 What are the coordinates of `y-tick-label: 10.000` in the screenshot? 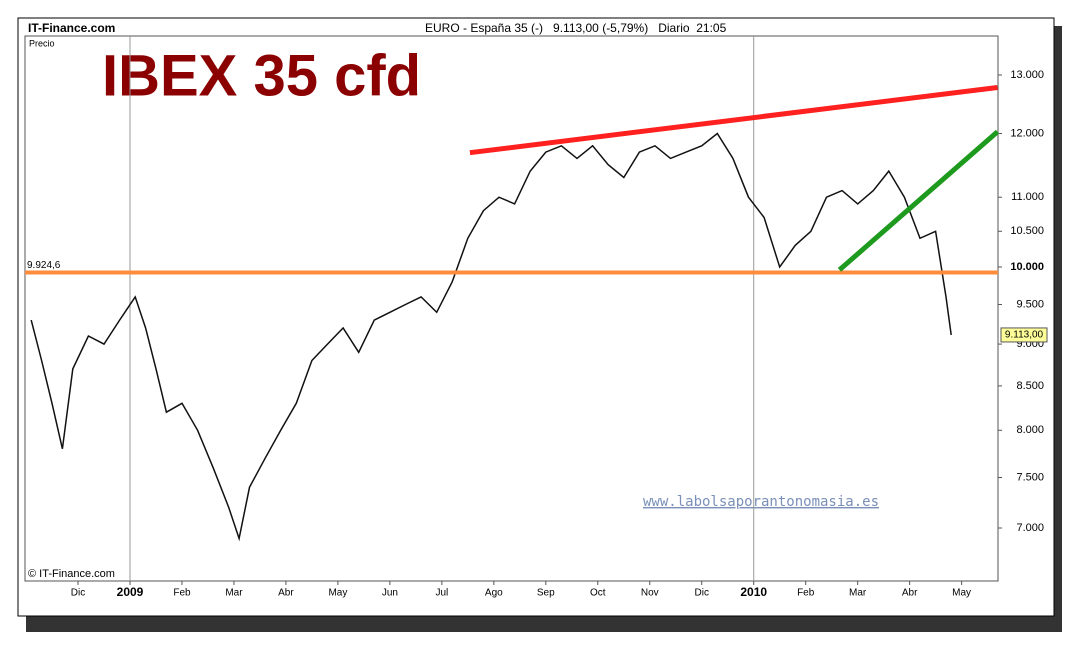 It's located at (1027, 267).